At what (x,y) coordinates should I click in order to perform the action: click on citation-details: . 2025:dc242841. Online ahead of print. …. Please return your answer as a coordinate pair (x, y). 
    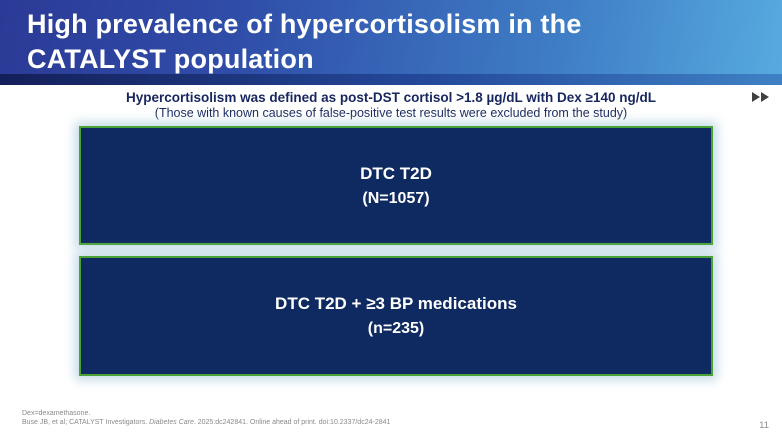
    Looking at the image, I should click on (292, 422).